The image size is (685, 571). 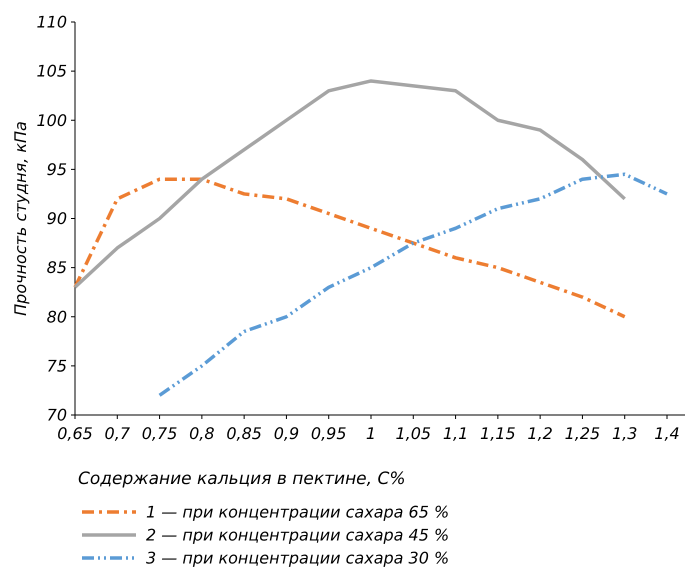 I want to click on y-tick-label: 105, so click(x=51, y=71).